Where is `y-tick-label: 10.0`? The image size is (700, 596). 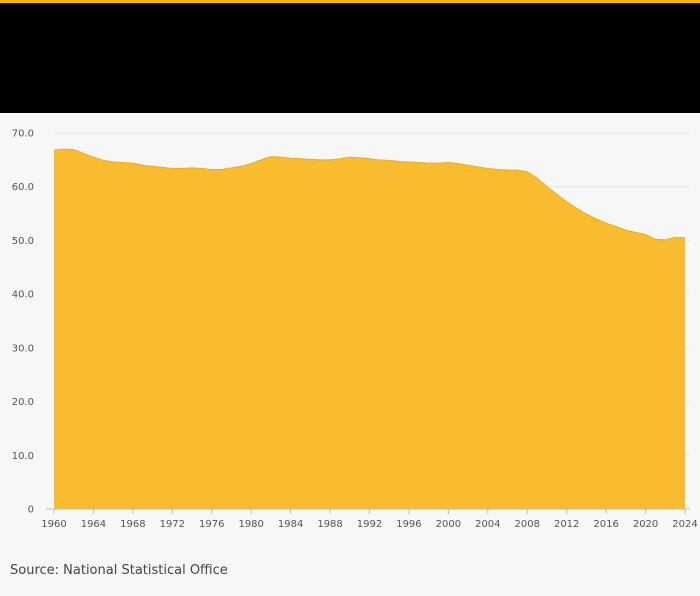
y-tick-label: 10.0 is located at coordinates (23, 456).